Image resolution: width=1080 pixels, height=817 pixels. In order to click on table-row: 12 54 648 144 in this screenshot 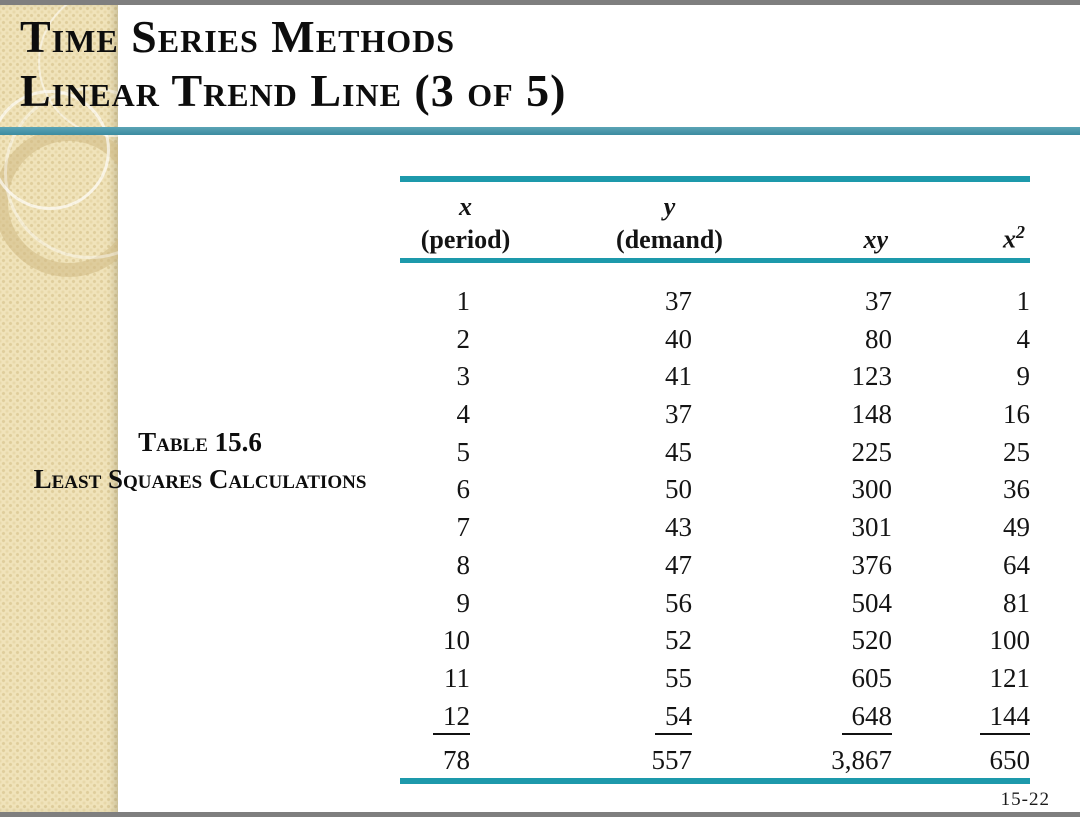, I will do `click(715, 717)`.